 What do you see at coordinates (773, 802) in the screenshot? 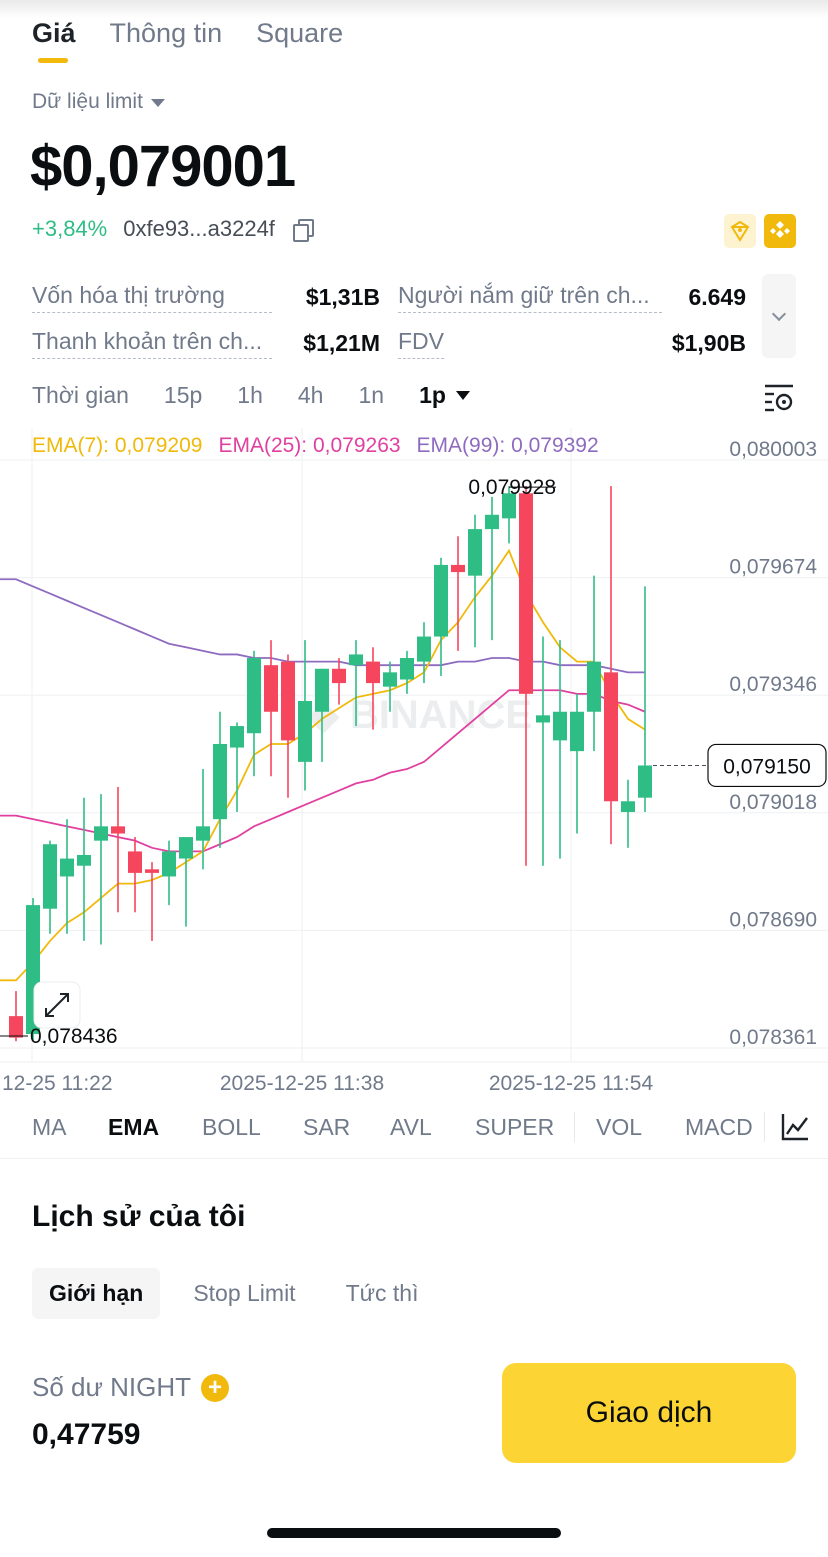
I see `y-tick-label: 0,079018` at bounding box center [773, 802].